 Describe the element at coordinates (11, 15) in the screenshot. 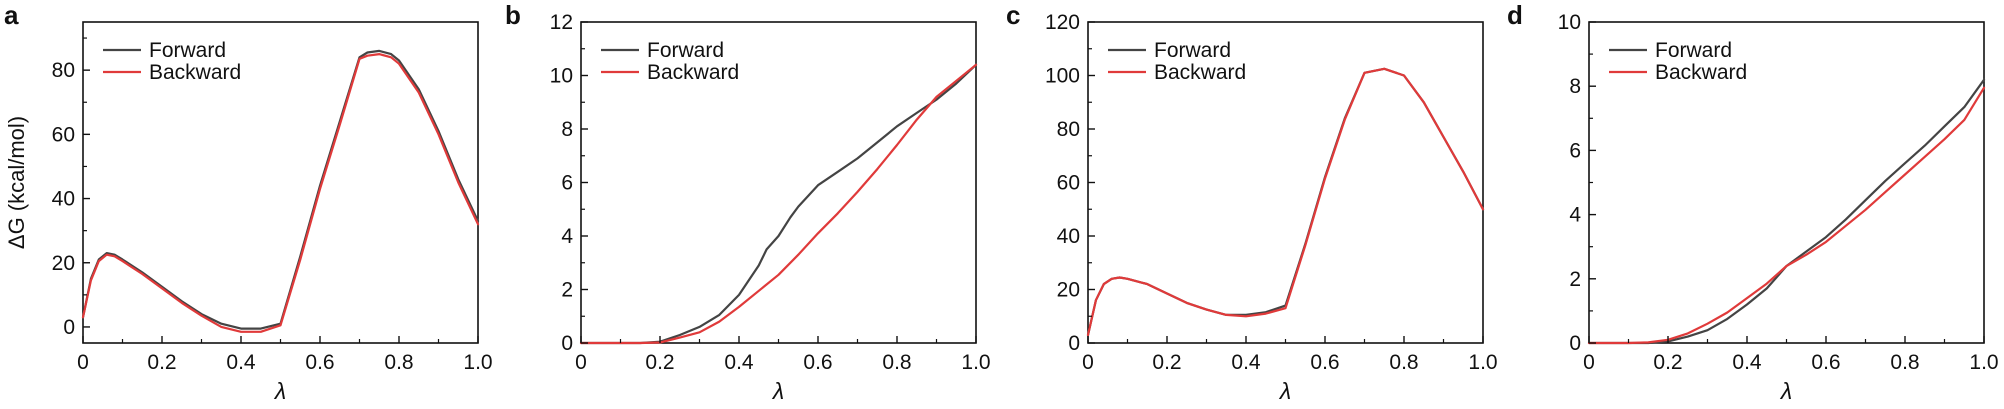

I see `panel-label: a` at that location.